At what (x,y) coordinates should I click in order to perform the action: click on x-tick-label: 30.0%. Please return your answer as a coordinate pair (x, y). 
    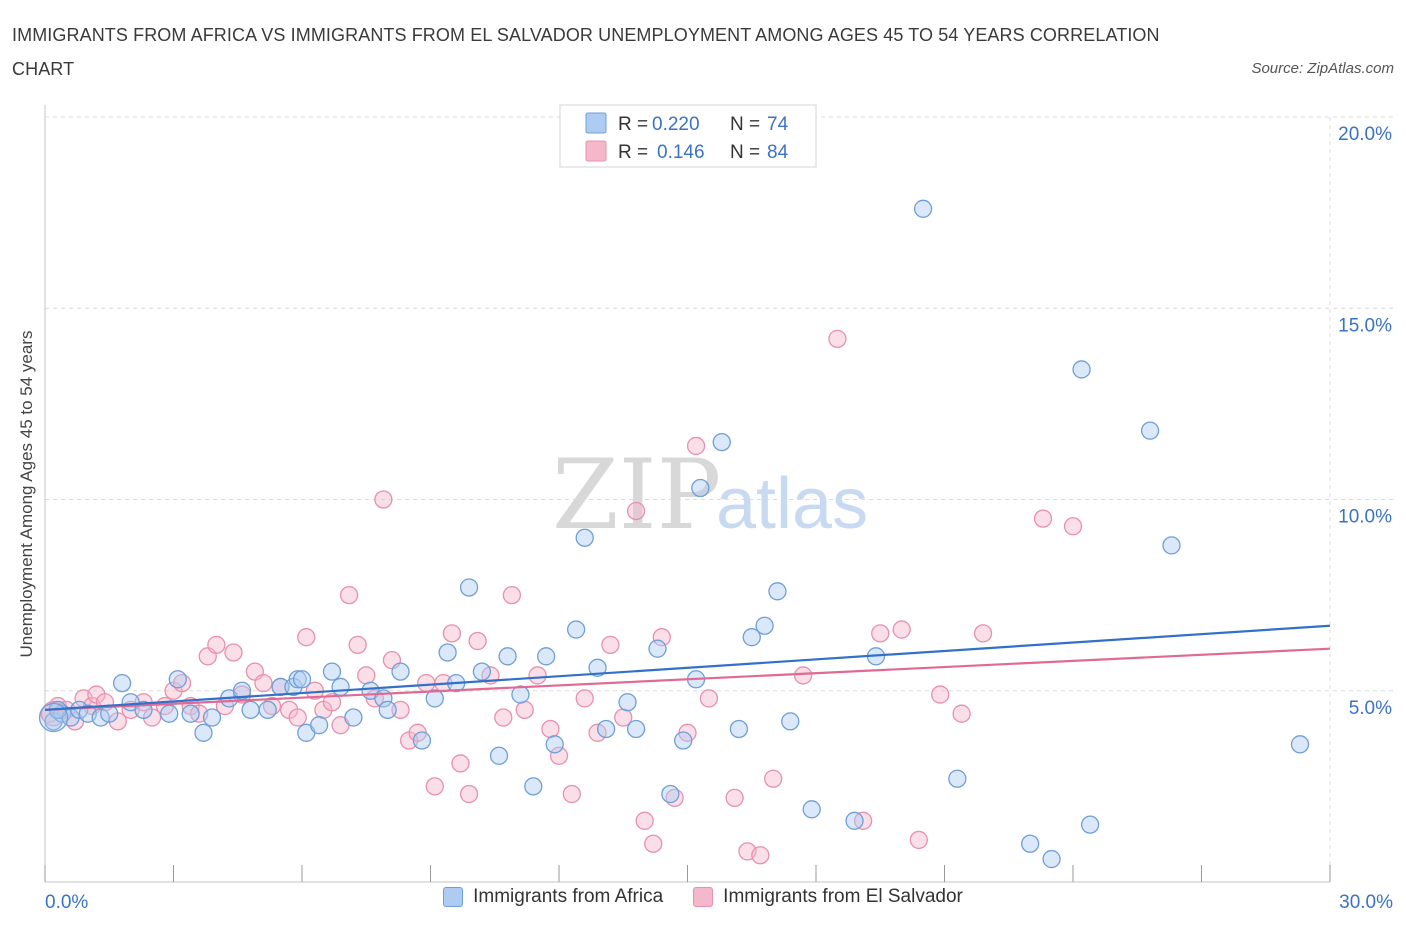
    Looking at the image, I should click on (1366, 902).